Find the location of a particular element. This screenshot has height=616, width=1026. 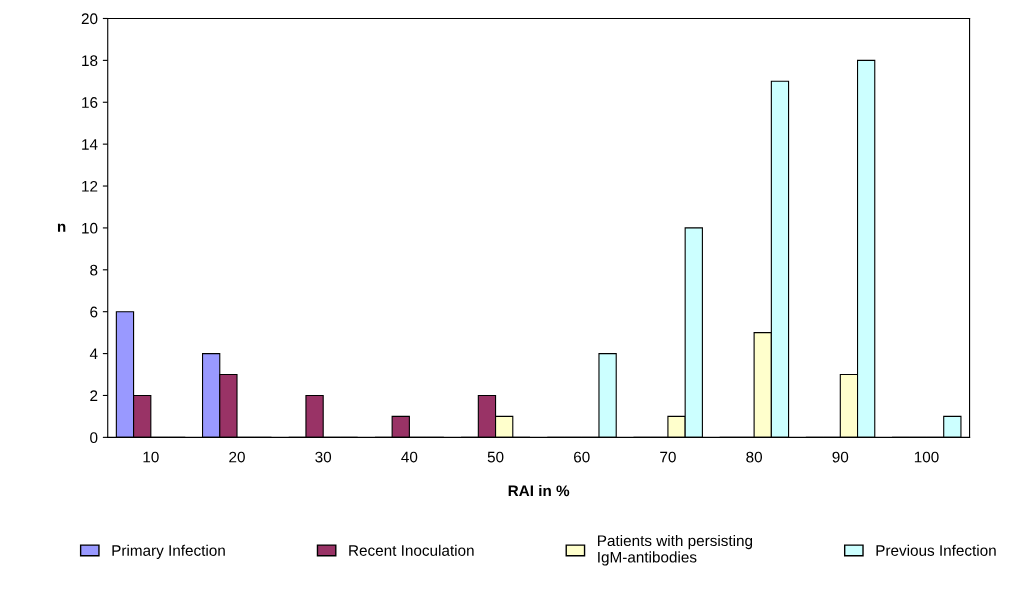

x-tick-label: 20 is located at coordinates (237, 457).